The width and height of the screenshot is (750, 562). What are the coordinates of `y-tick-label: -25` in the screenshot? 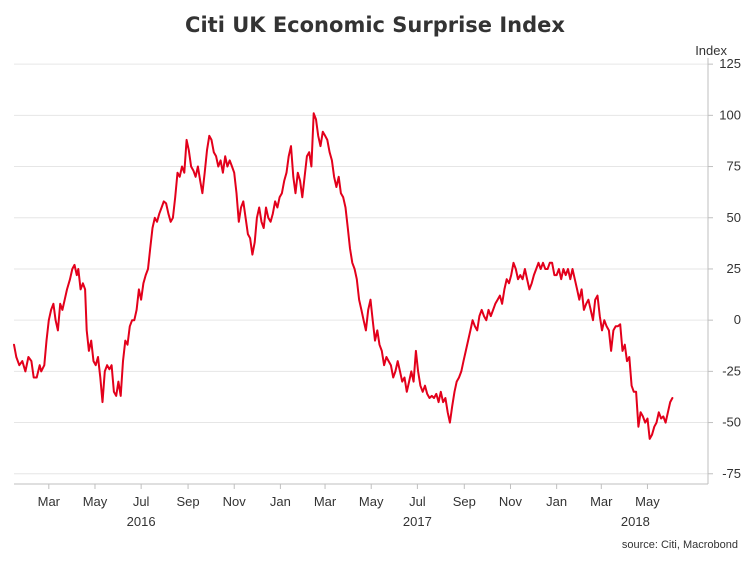 It's located at (731, 370).